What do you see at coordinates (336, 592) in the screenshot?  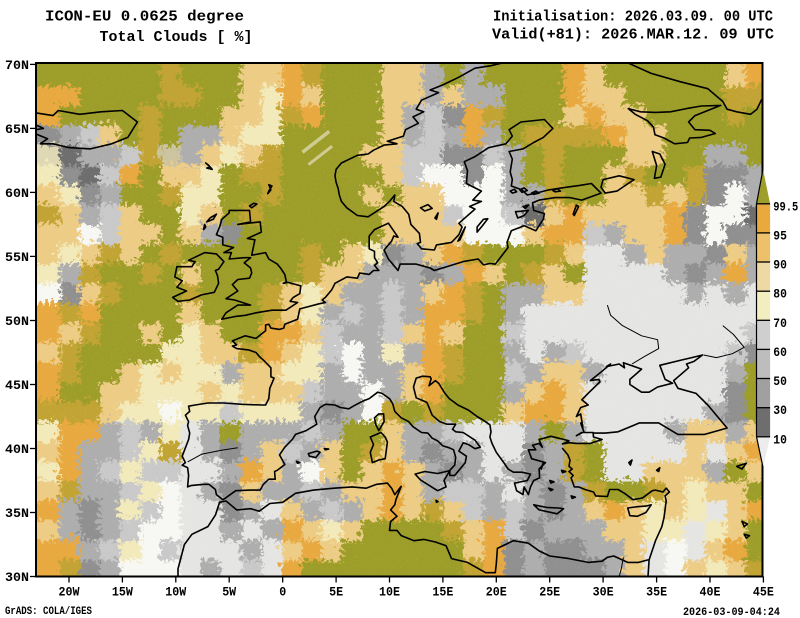 I see `svg-text: 5E` at bounding box center [336, 592].